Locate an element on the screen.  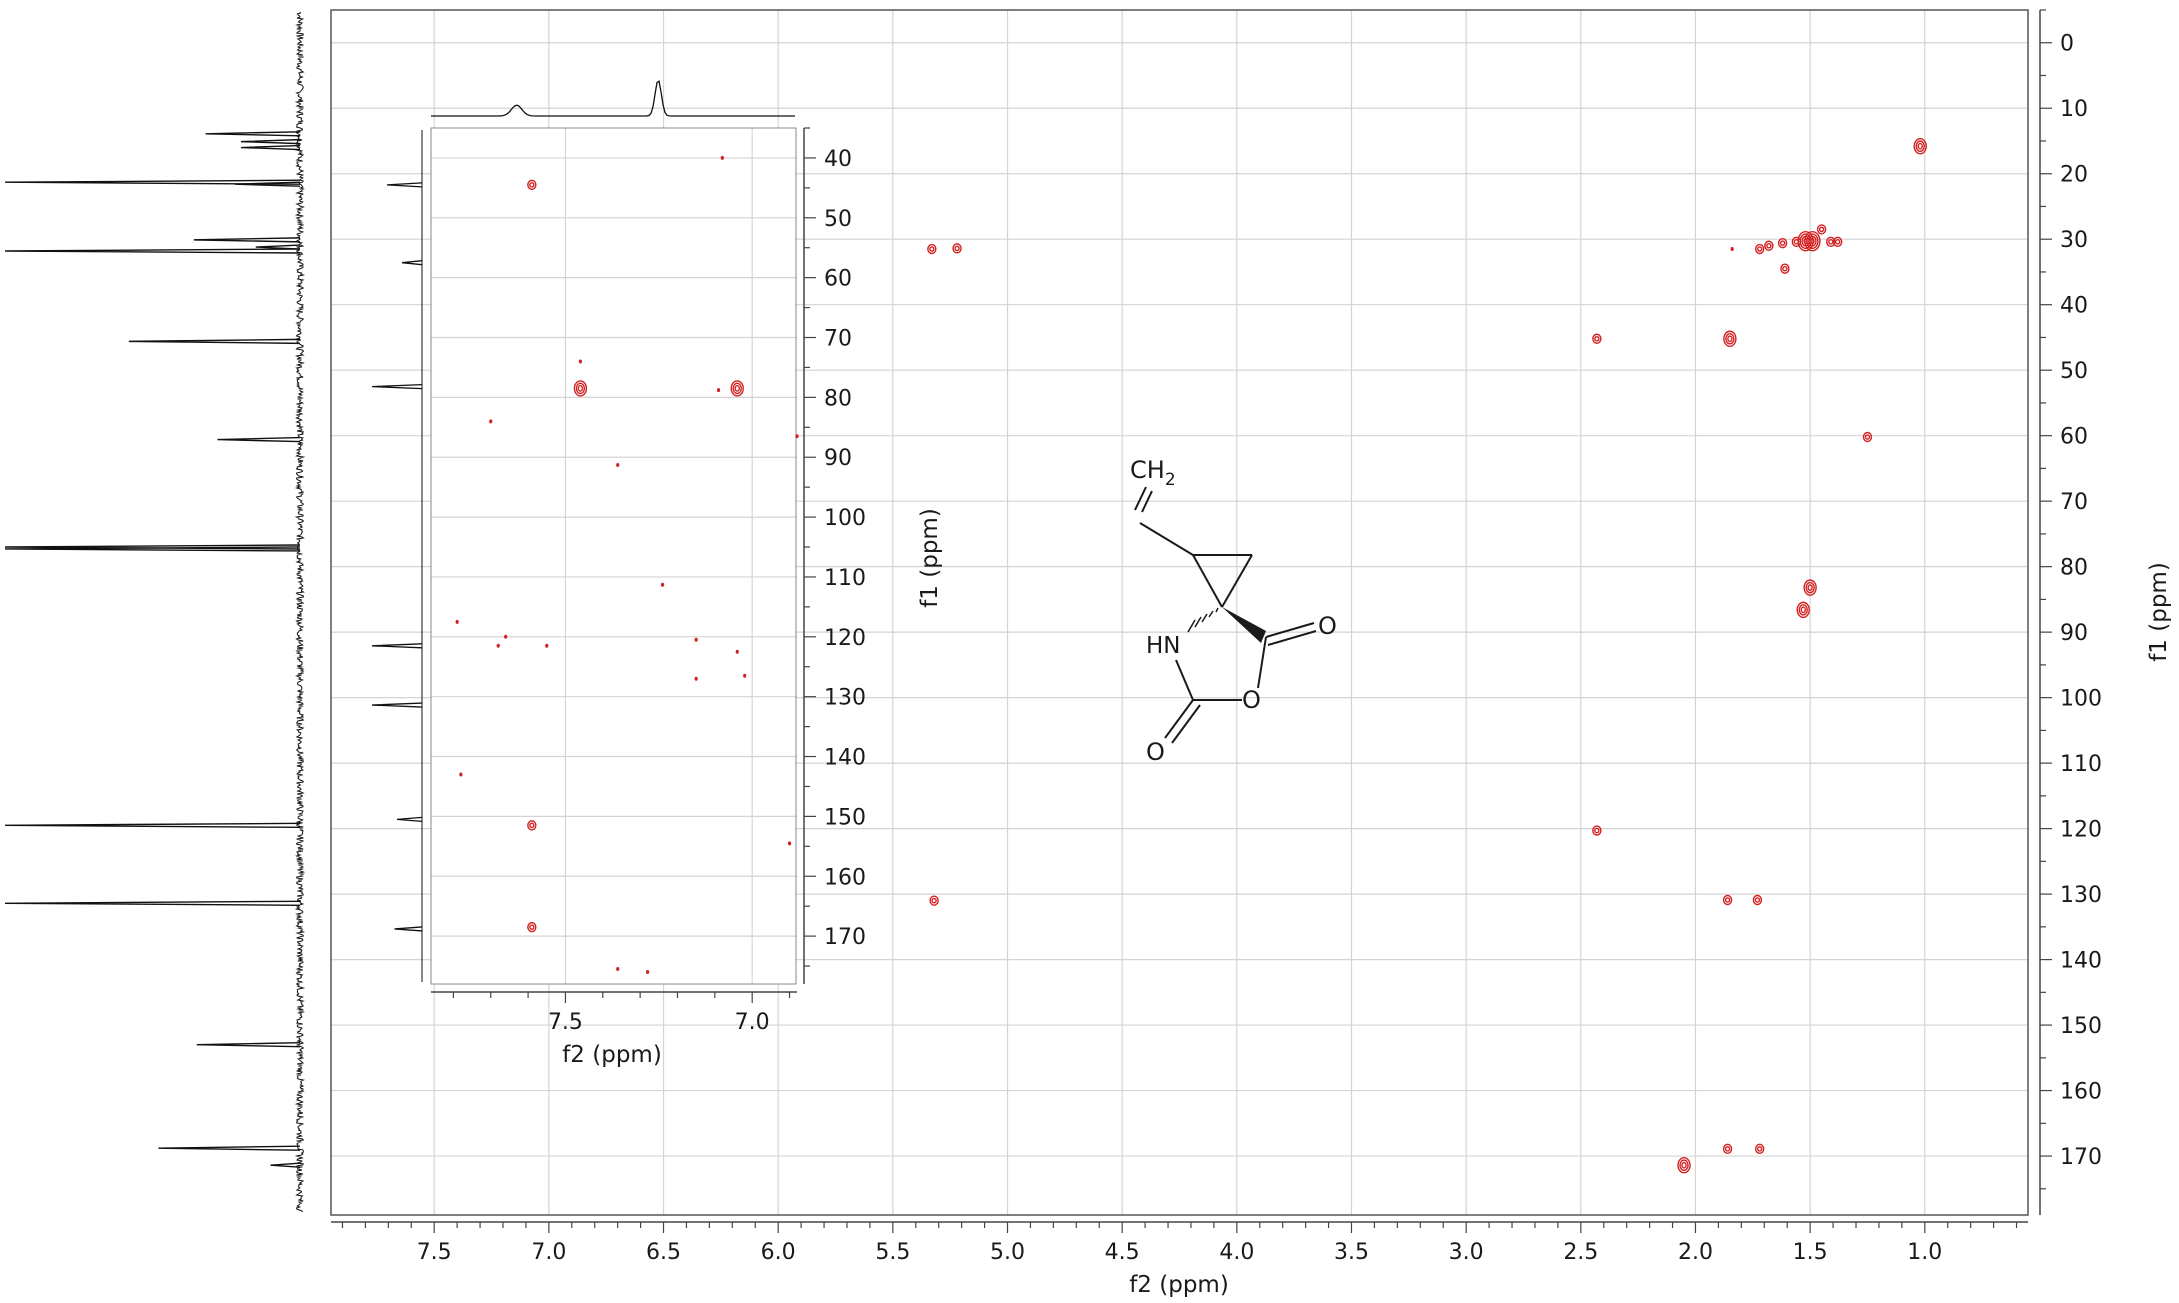
x-tick-label: 4.5 is located at coordinates (1122, 1252).